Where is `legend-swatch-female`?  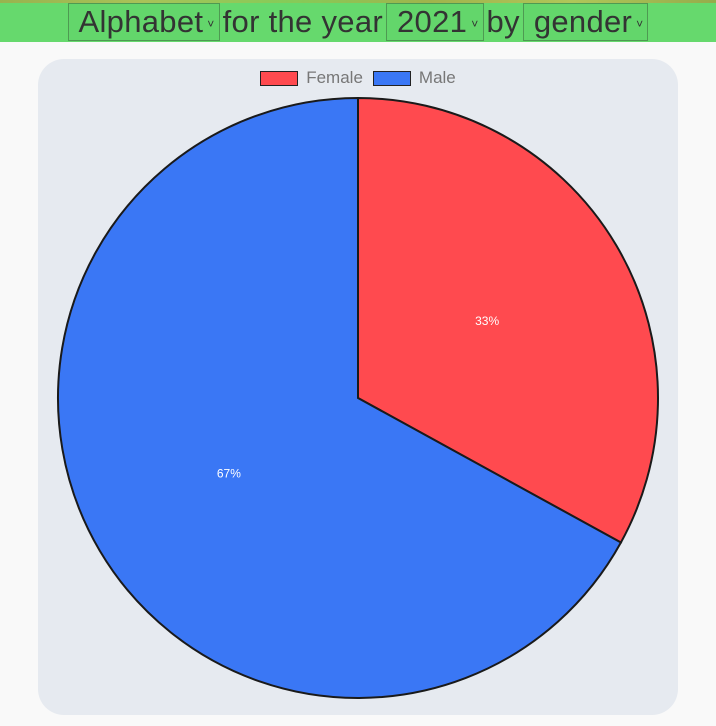 legend-swatch-female is located at coordinates (279, 78).